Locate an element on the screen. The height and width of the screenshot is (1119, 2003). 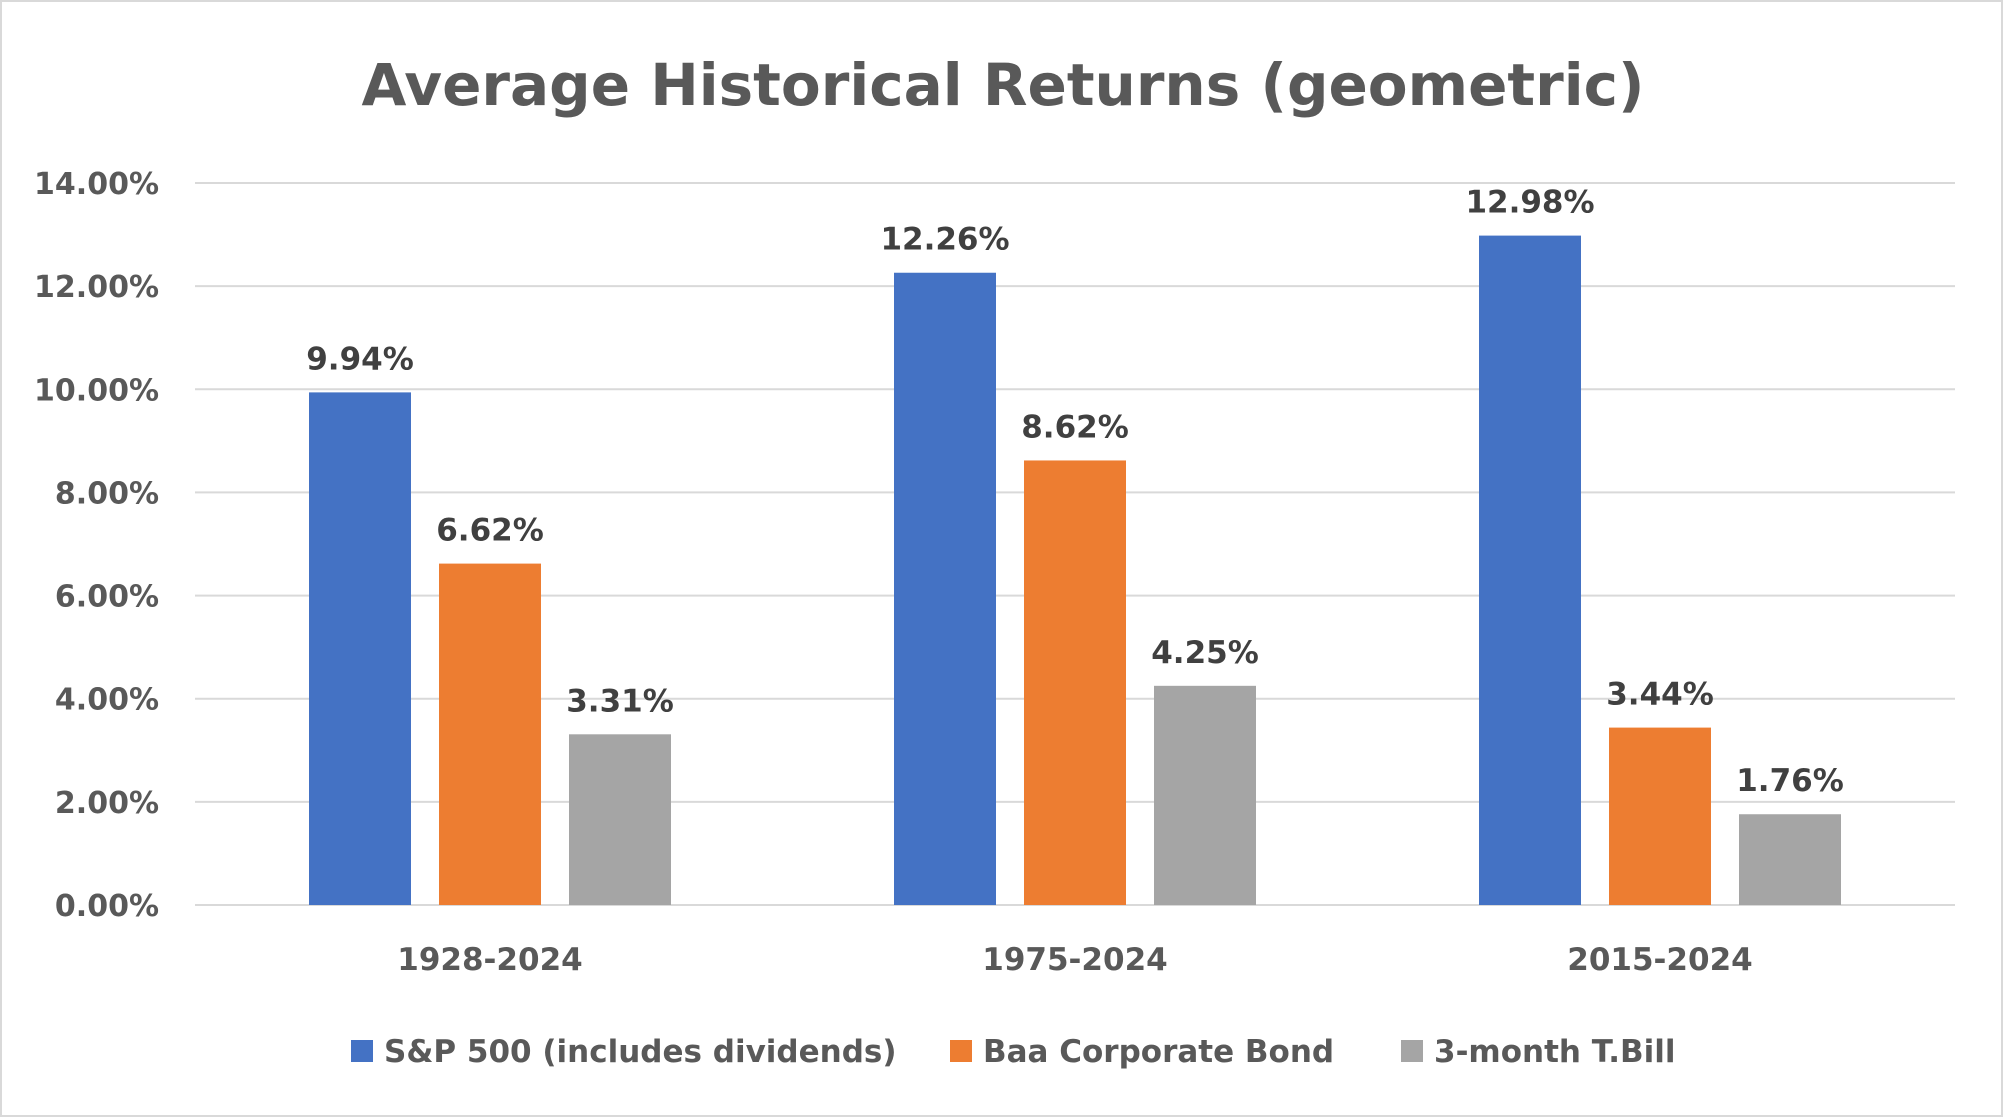
x-tick-label: 2015-2024 is located at coordinates (1659, 960).